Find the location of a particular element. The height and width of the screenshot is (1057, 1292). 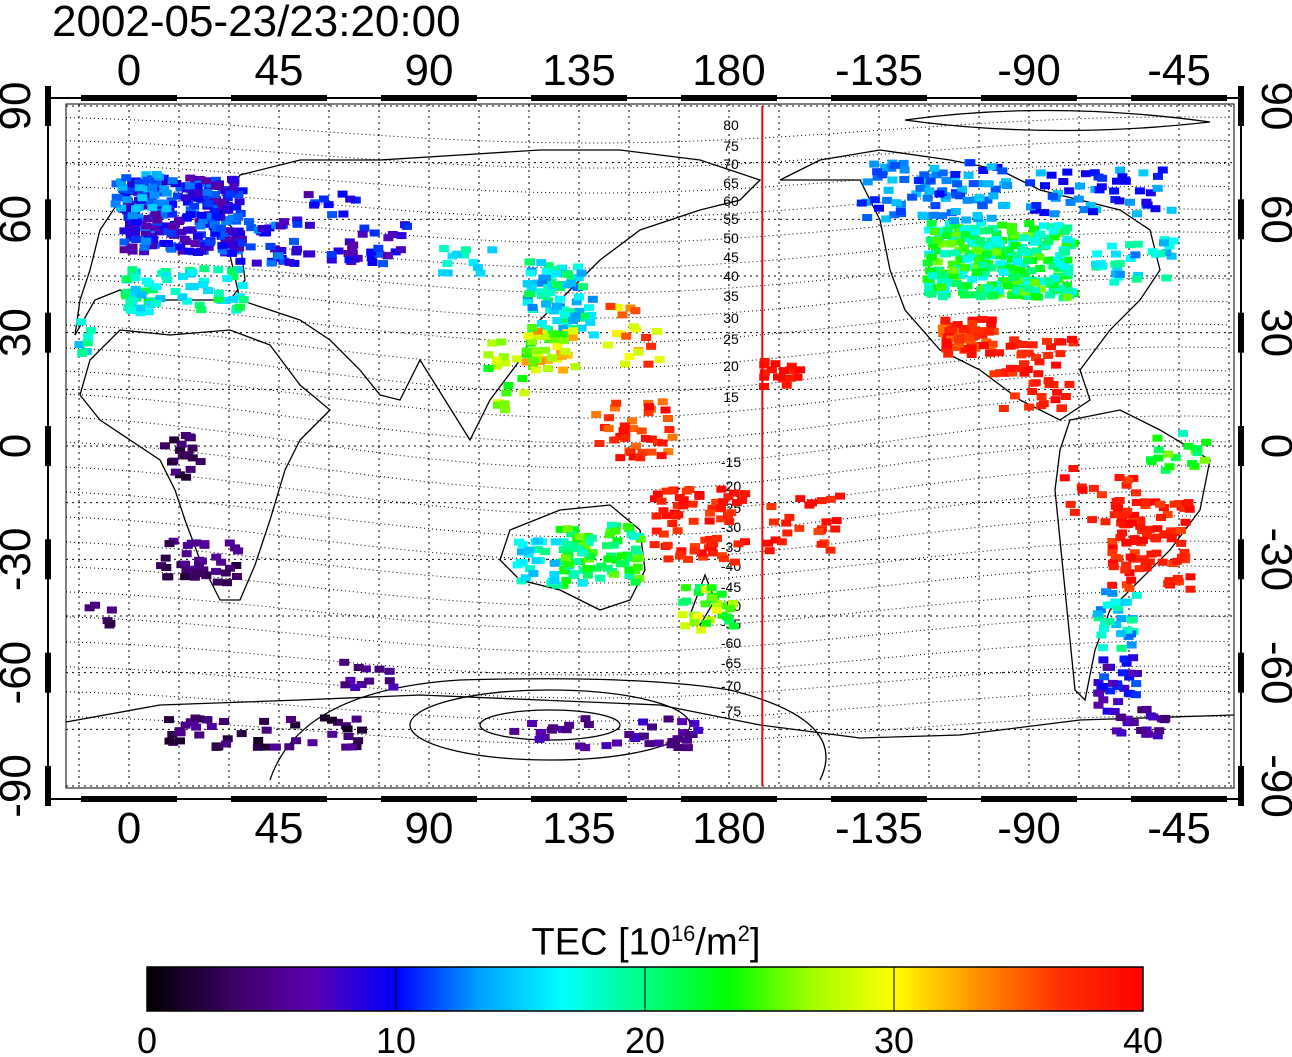

contour-line is located at coordinates (648, 634).